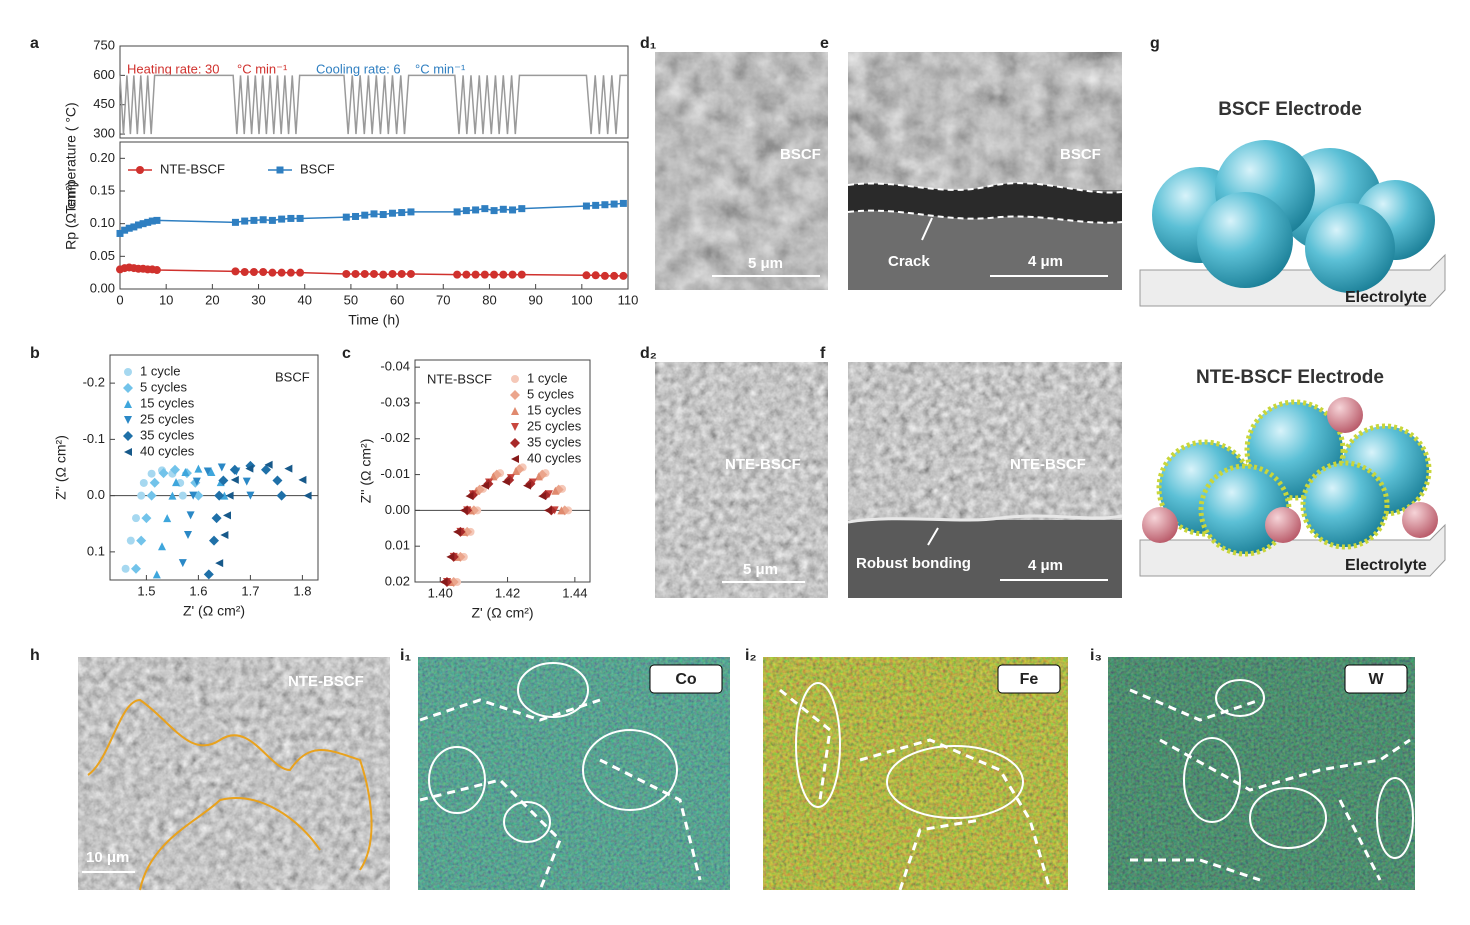  Describe the element at coordinates (459, 378) in the screenshot. I see `annotation: NTE-BSCF` at that location.